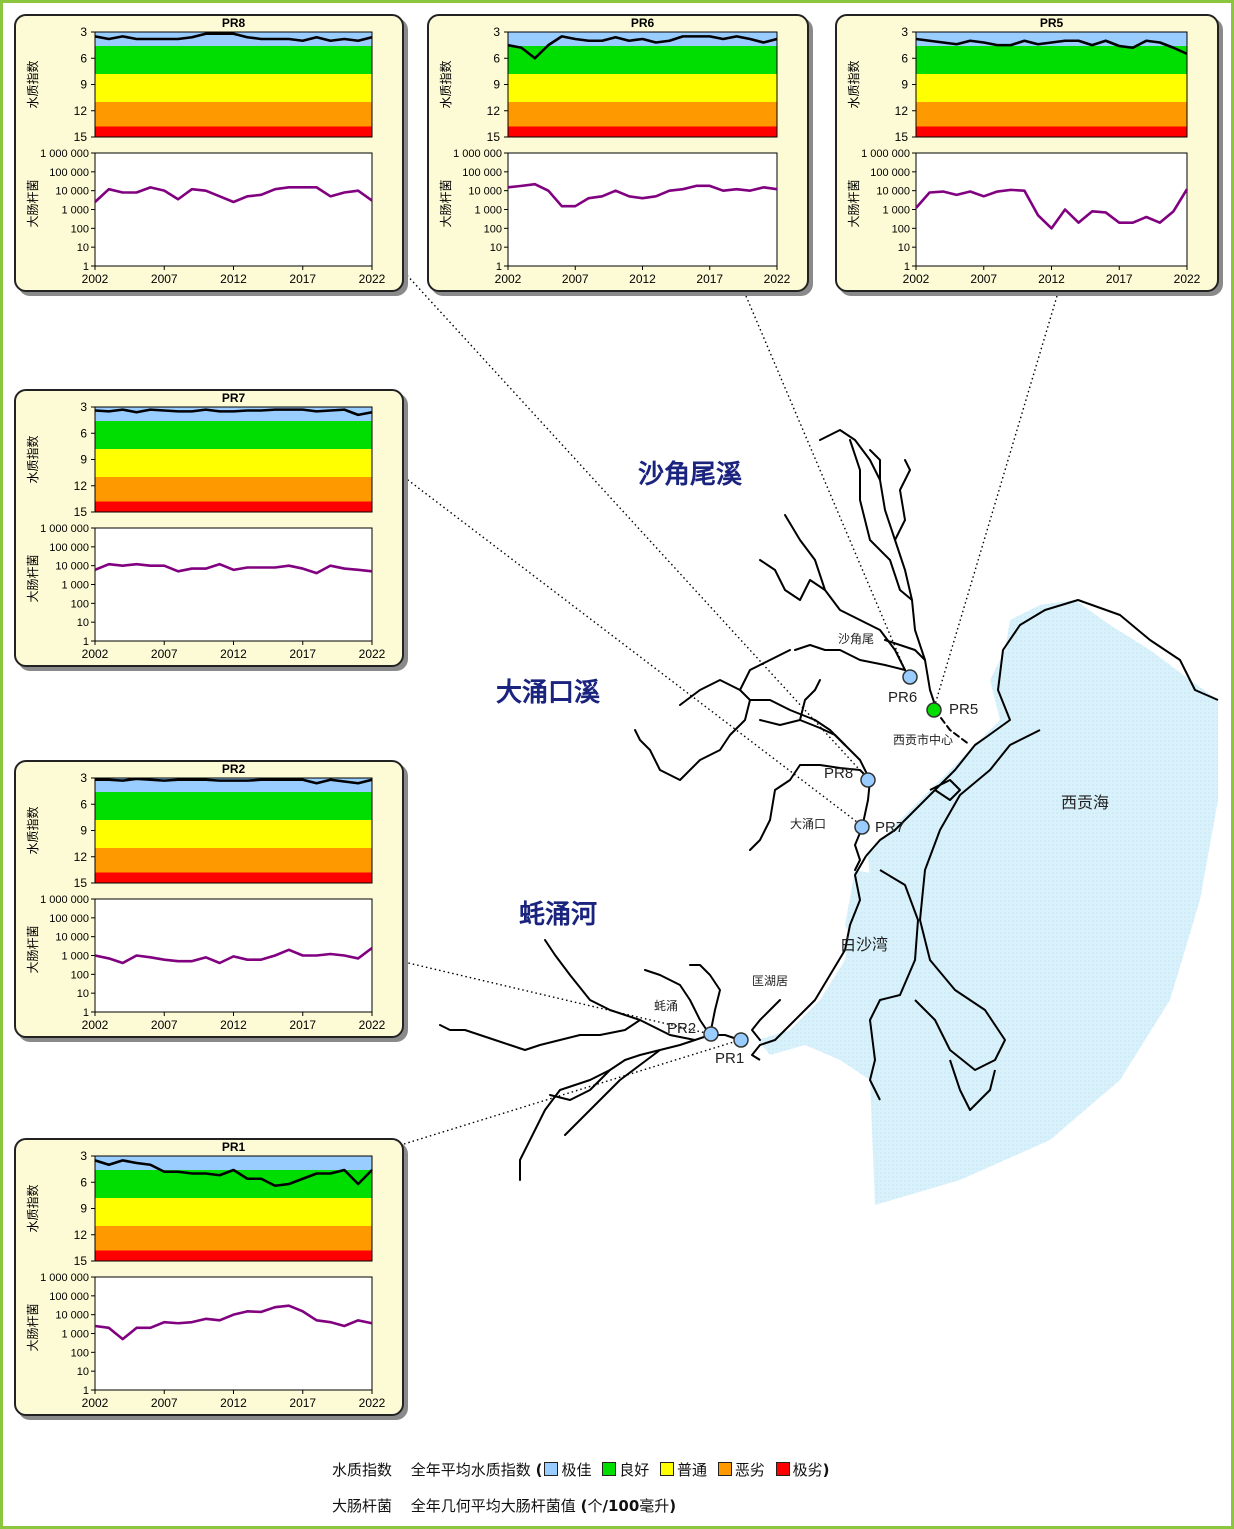 This screenshot has width=1234, height=1529. I want to click on band-good, so click(642, 60).